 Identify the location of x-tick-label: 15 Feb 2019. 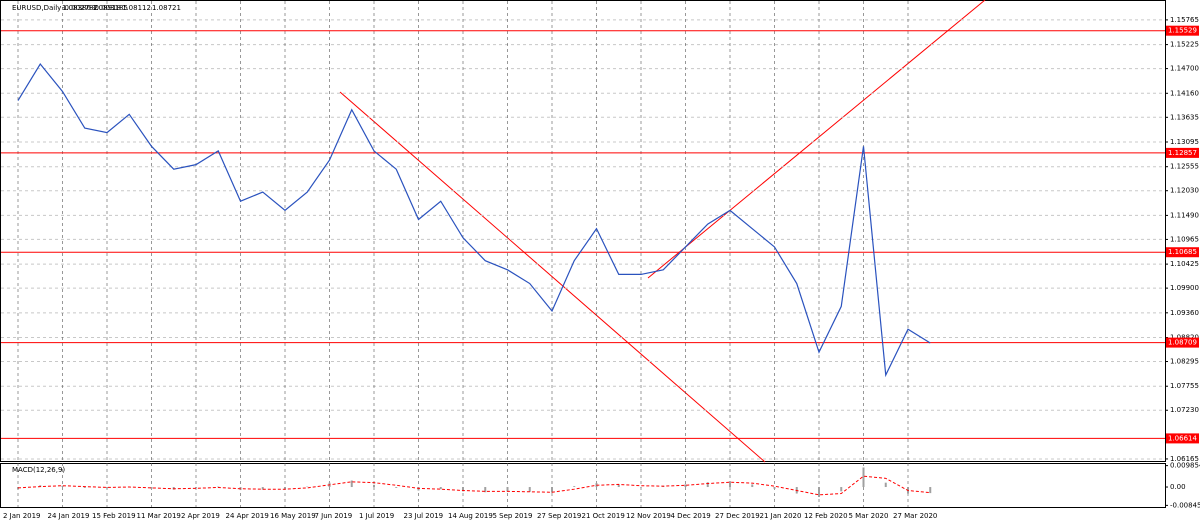
(114, 516).